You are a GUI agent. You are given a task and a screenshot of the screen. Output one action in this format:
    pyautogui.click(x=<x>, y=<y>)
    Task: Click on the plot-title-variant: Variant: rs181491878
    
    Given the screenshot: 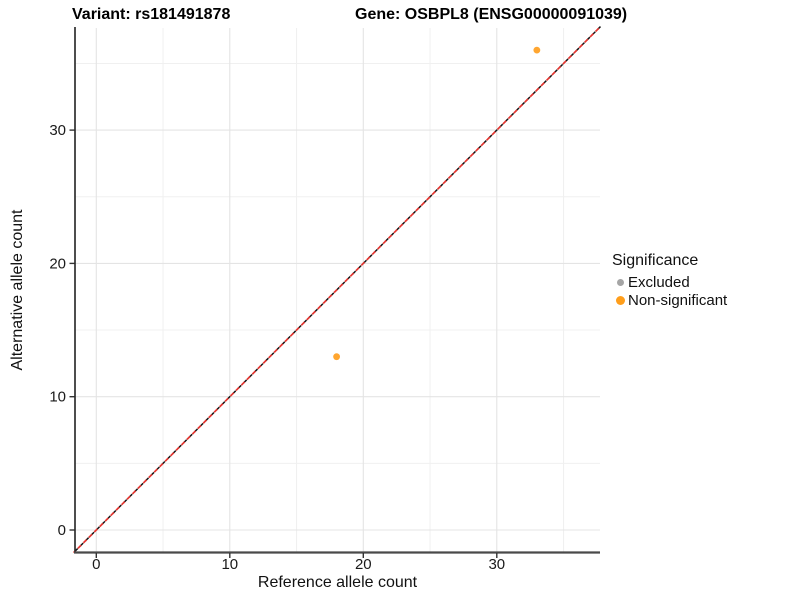 What is the action you would take?
    pyautogui.click(x=151, y=14)
    